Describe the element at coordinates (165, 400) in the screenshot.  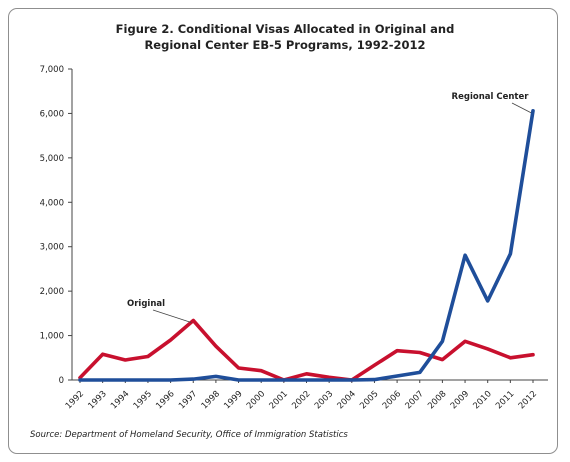
I see `x-tick-label: 1996` at that location.